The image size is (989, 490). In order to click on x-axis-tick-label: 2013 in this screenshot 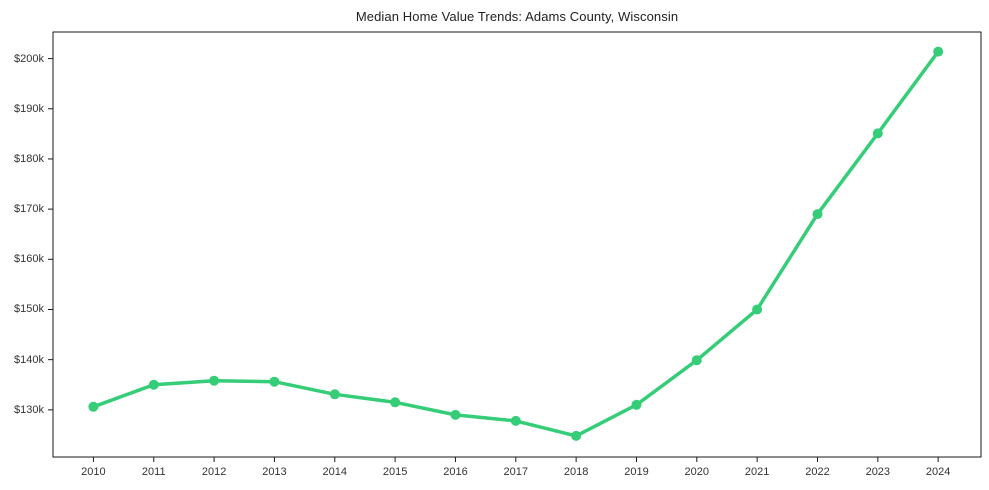, I will do `click(274, 472)`.